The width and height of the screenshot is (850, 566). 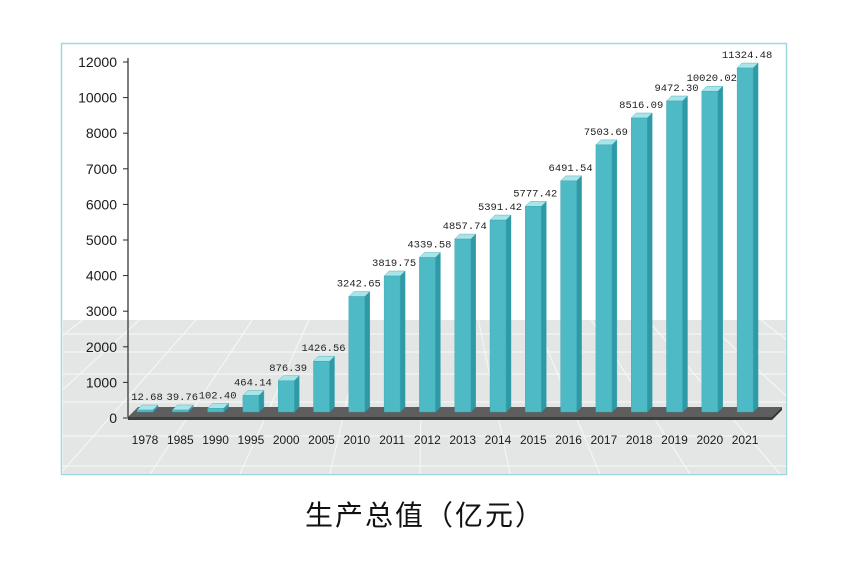 What do you see at coordinates (427, 440) in the screenshot?
I see `x-tick-label: 2012` at bounding box center [427, 440].